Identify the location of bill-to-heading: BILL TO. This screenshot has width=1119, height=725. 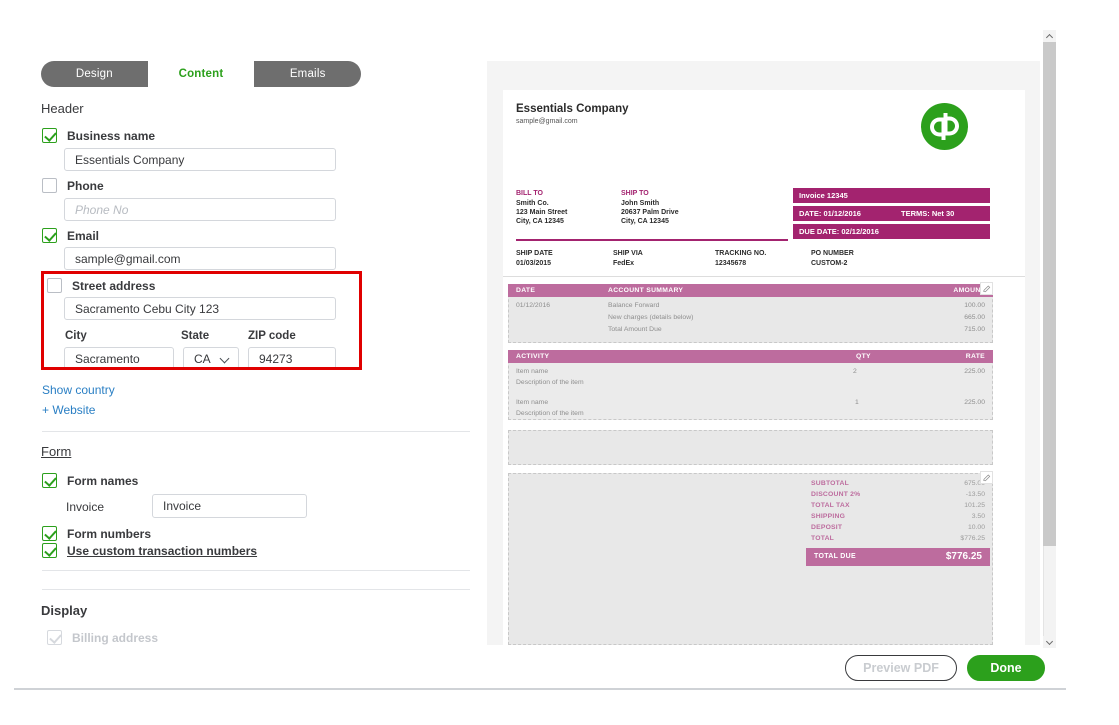
(529, 193).